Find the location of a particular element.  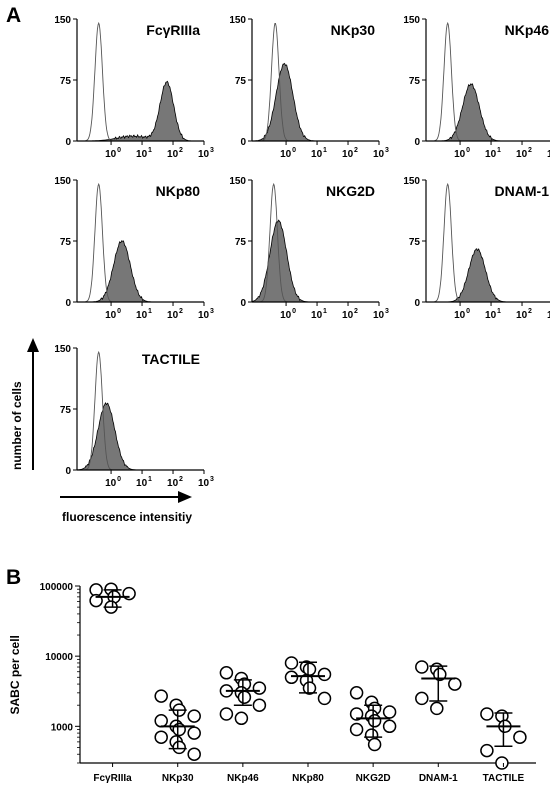

scatter-group-tactile: TACTILE is located at coordinates (503, 745).